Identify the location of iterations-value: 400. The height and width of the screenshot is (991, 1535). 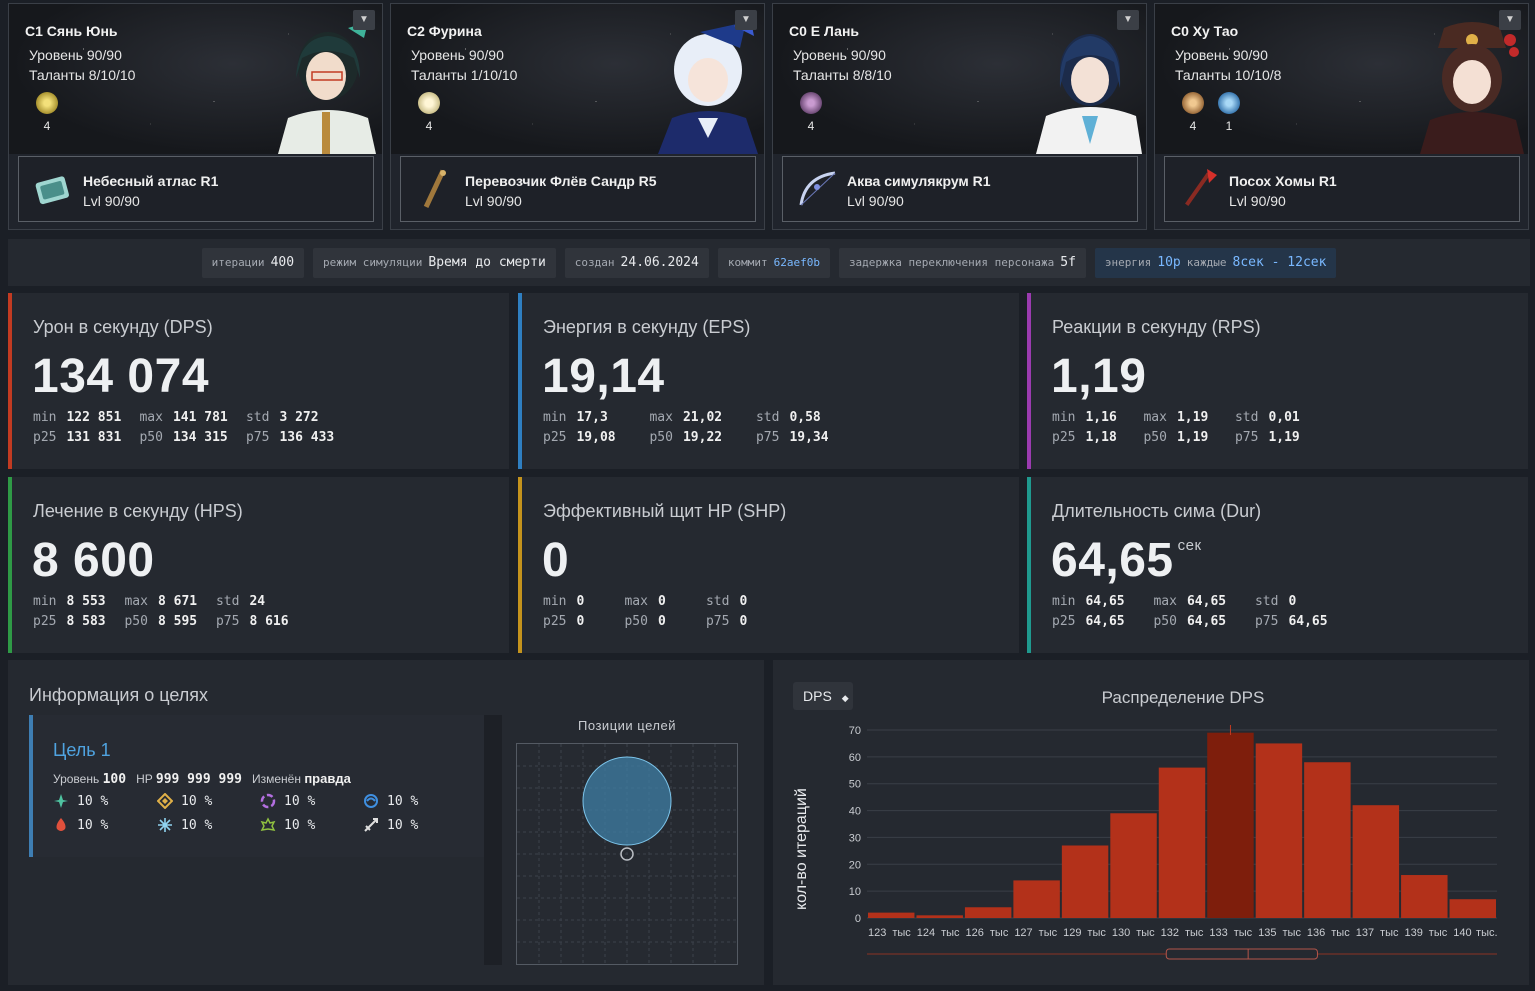
(282, 262).